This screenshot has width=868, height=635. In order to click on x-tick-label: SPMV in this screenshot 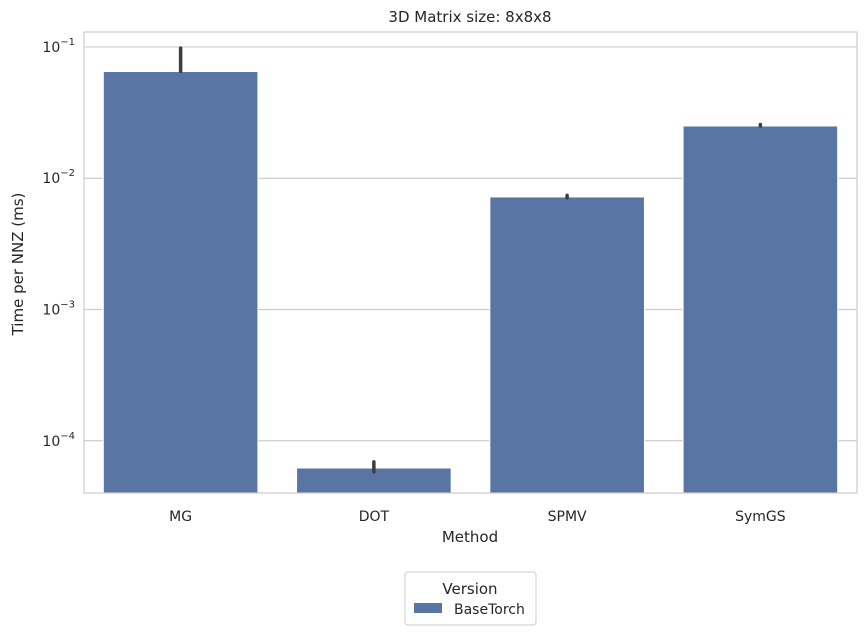, I will do `click(567, 517)`.